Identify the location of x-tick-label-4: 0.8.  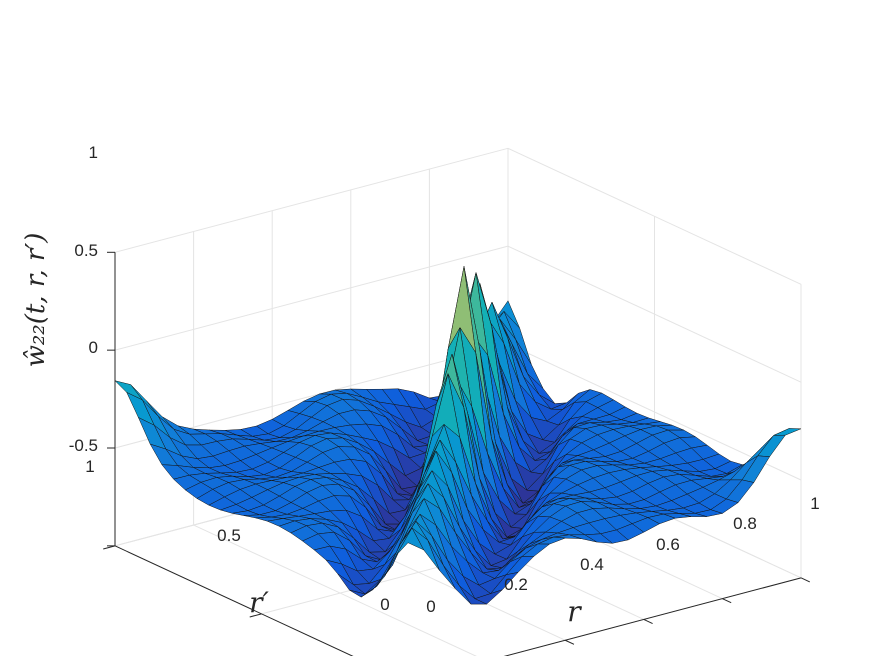
(745, 523).